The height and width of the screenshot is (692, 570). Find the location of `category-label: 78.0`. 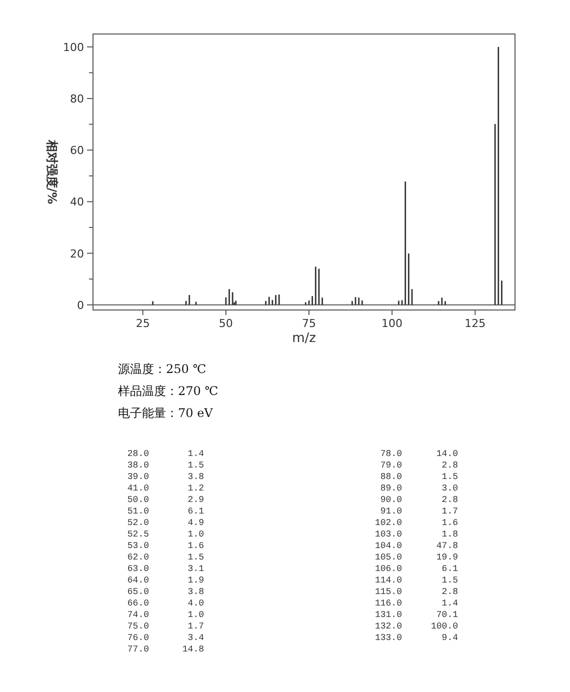

category-label: 78.0 is located at coordinates (391, 454).